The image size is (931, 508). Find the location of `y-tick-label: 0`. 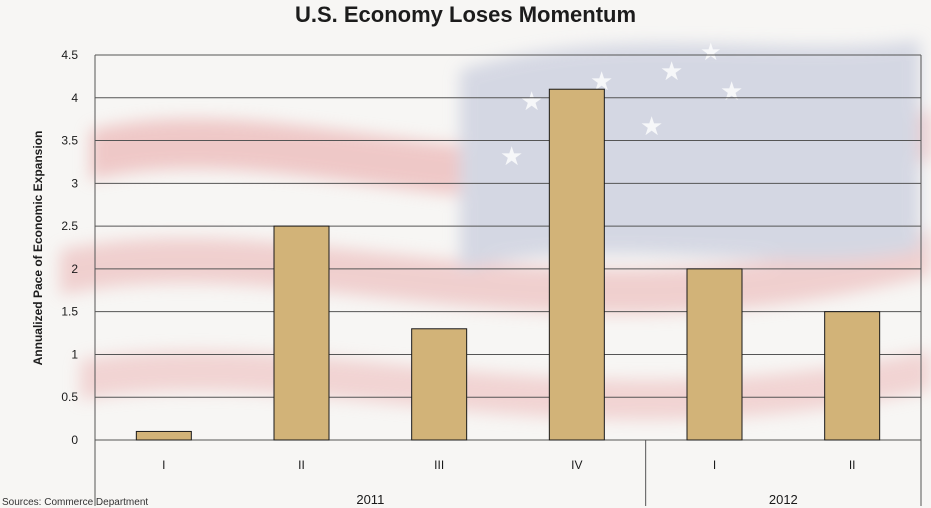

y-tick-label: 0 is located at coordinates (74, 440).